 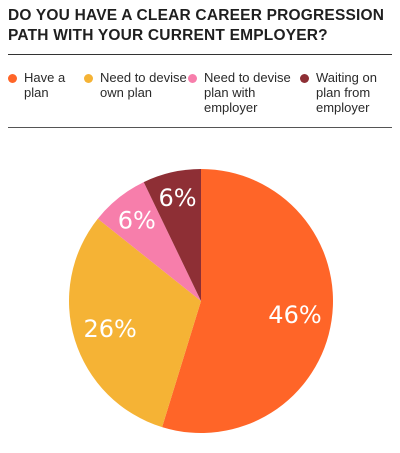 What do you see at coordinates (88, 78) in the screenshot?
I see `legend-swatch-own-plan` at bounding box center [88, 78].